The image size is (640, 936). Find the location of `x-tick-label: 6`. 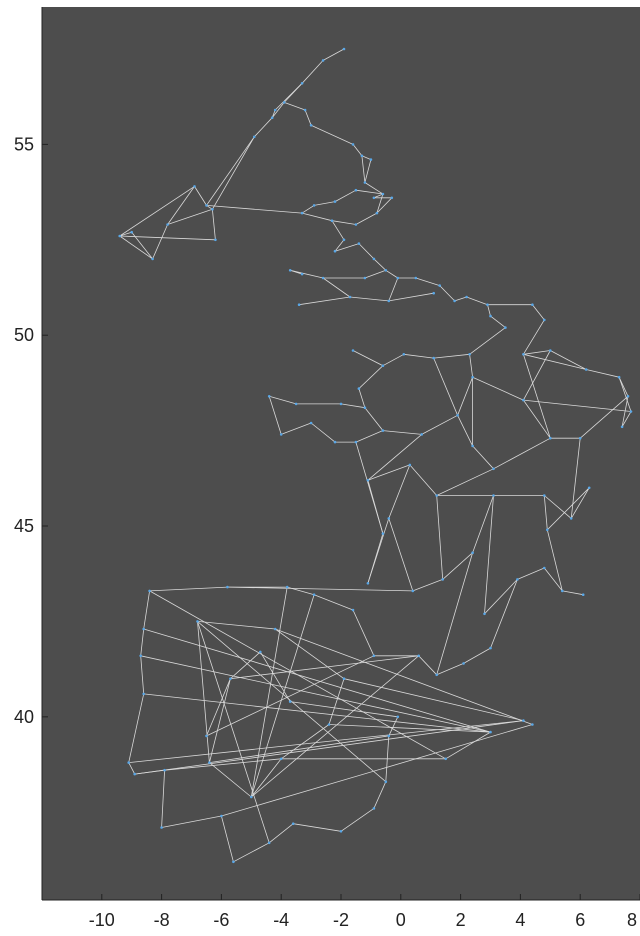

x-tick-label: 6 is located at coordinates (580, 920).